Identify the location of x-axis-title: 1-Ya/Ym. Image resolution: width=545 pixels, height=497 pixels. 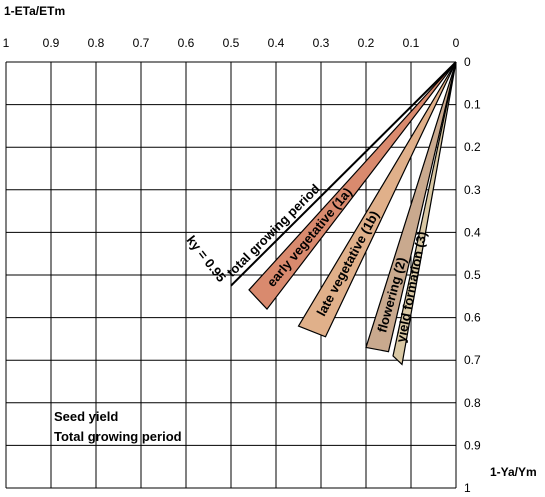
(513, 472).